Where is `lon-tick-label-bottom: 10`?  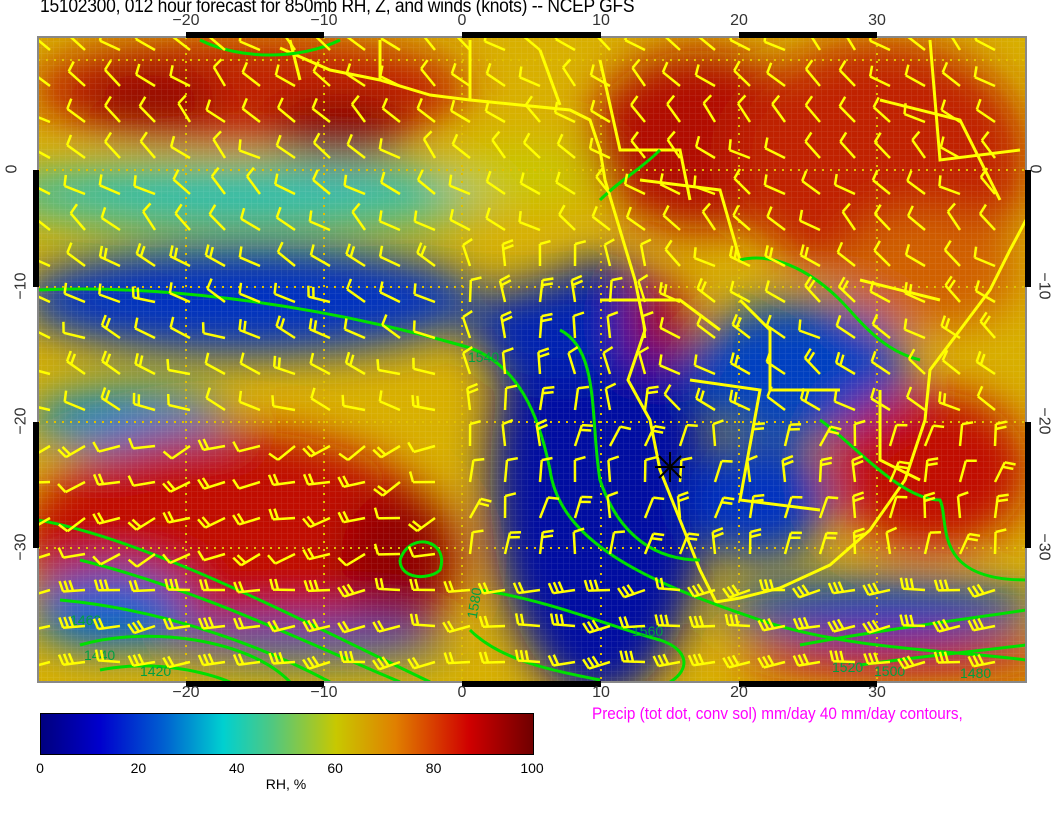 lon-tick-label-bottom: 10 is located at coordinates (601, 692).